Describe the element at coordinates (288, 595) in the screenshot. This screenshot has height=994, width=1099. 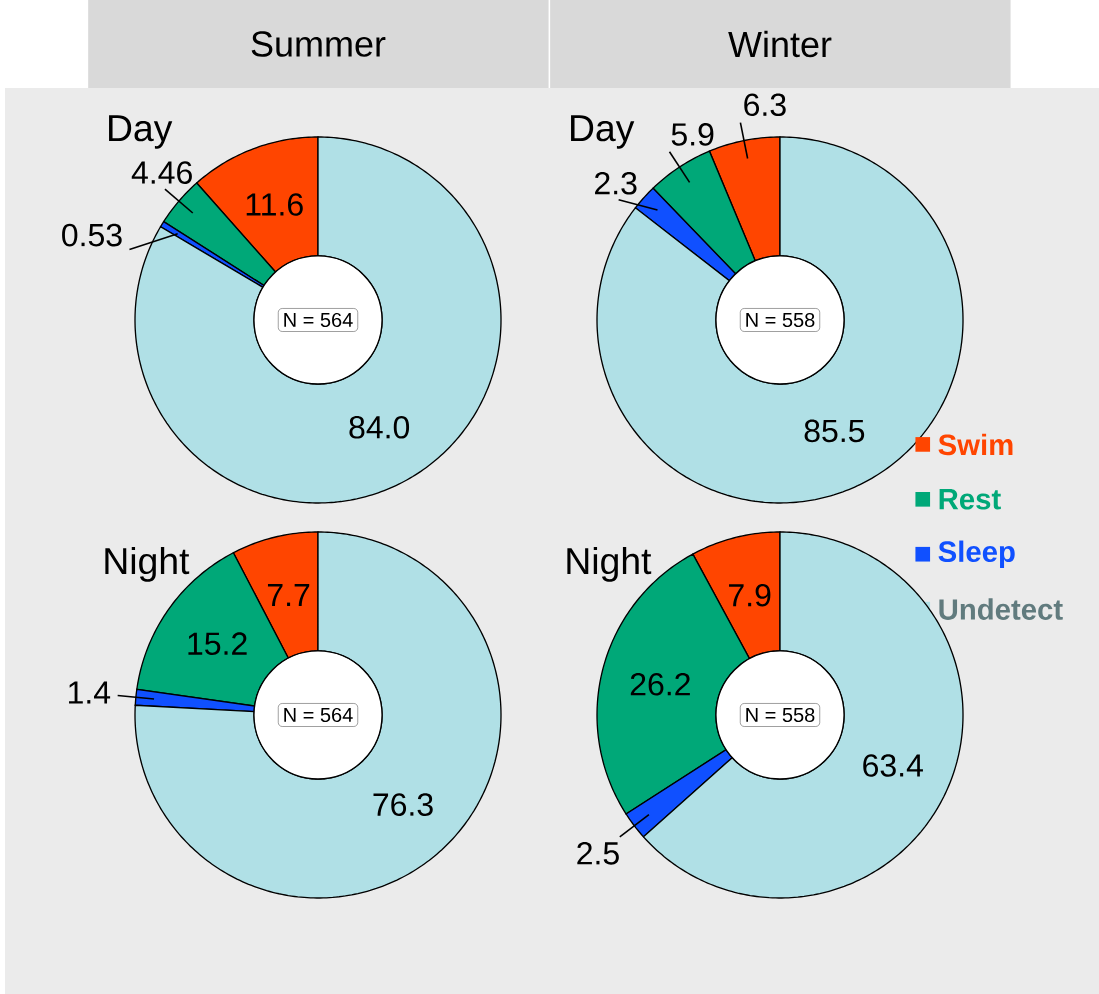
I see `data-label: 7.7` at that location.